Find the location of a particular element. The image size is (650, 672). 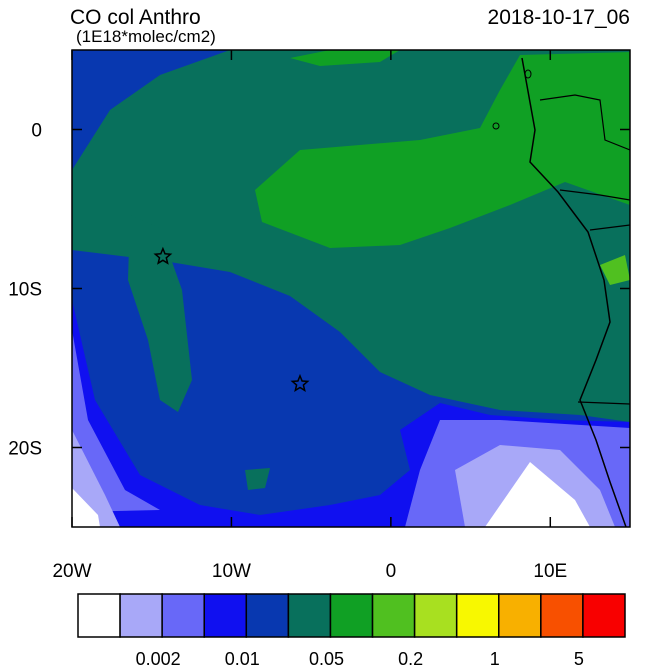

subtitle: (1E18*molec/cm2) is located at coordinates (146, 36).